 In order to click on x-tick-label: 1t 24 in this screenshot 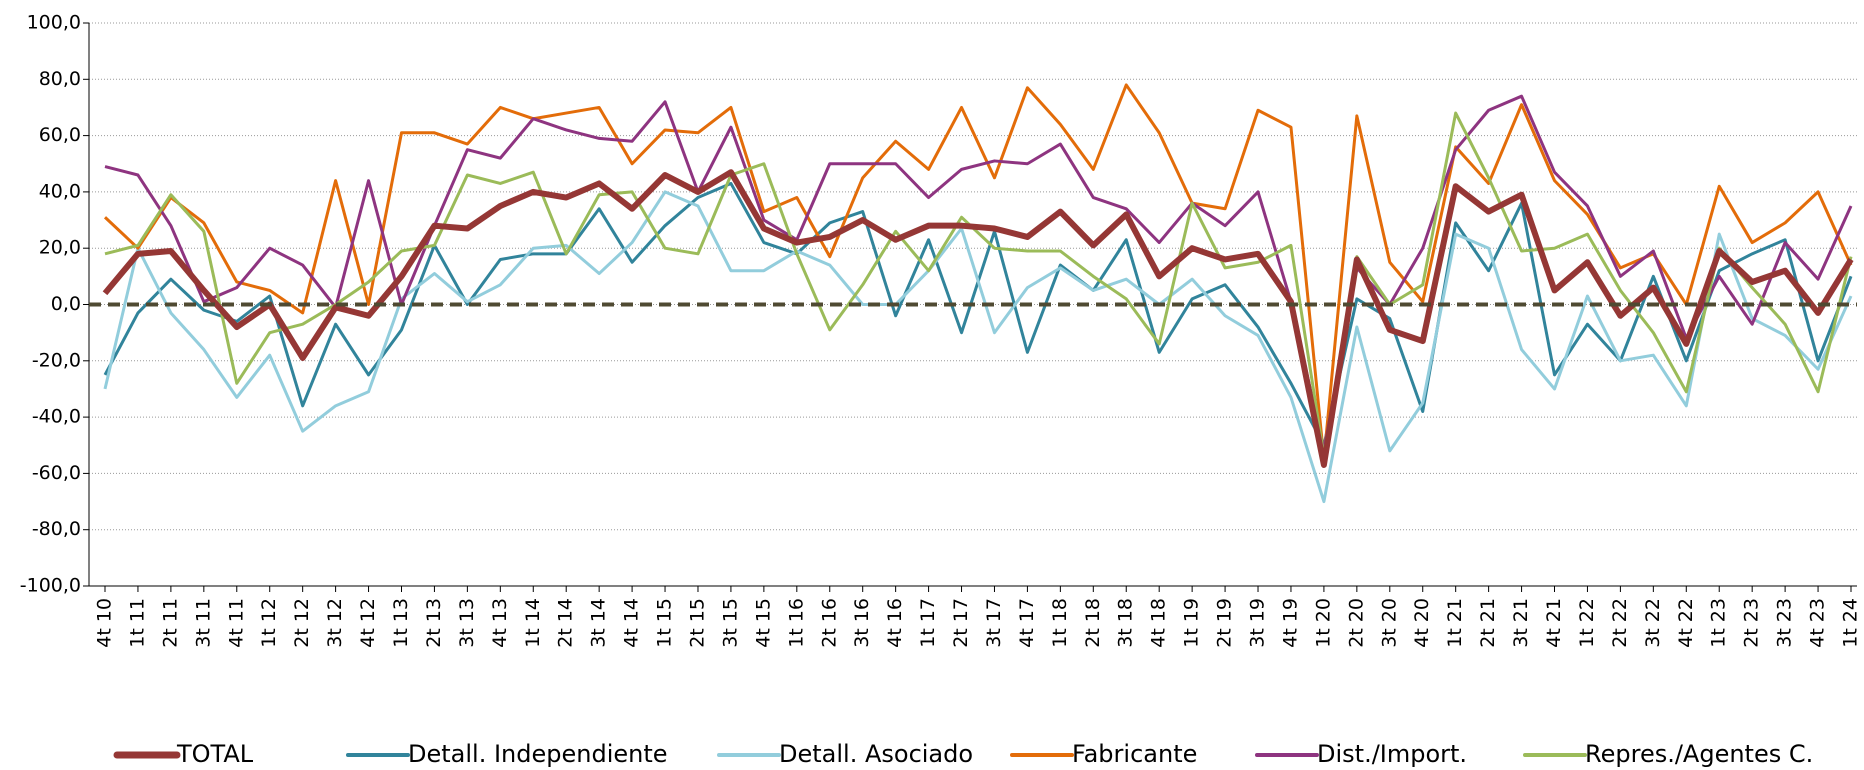, I will do `click(1851, 623)`.